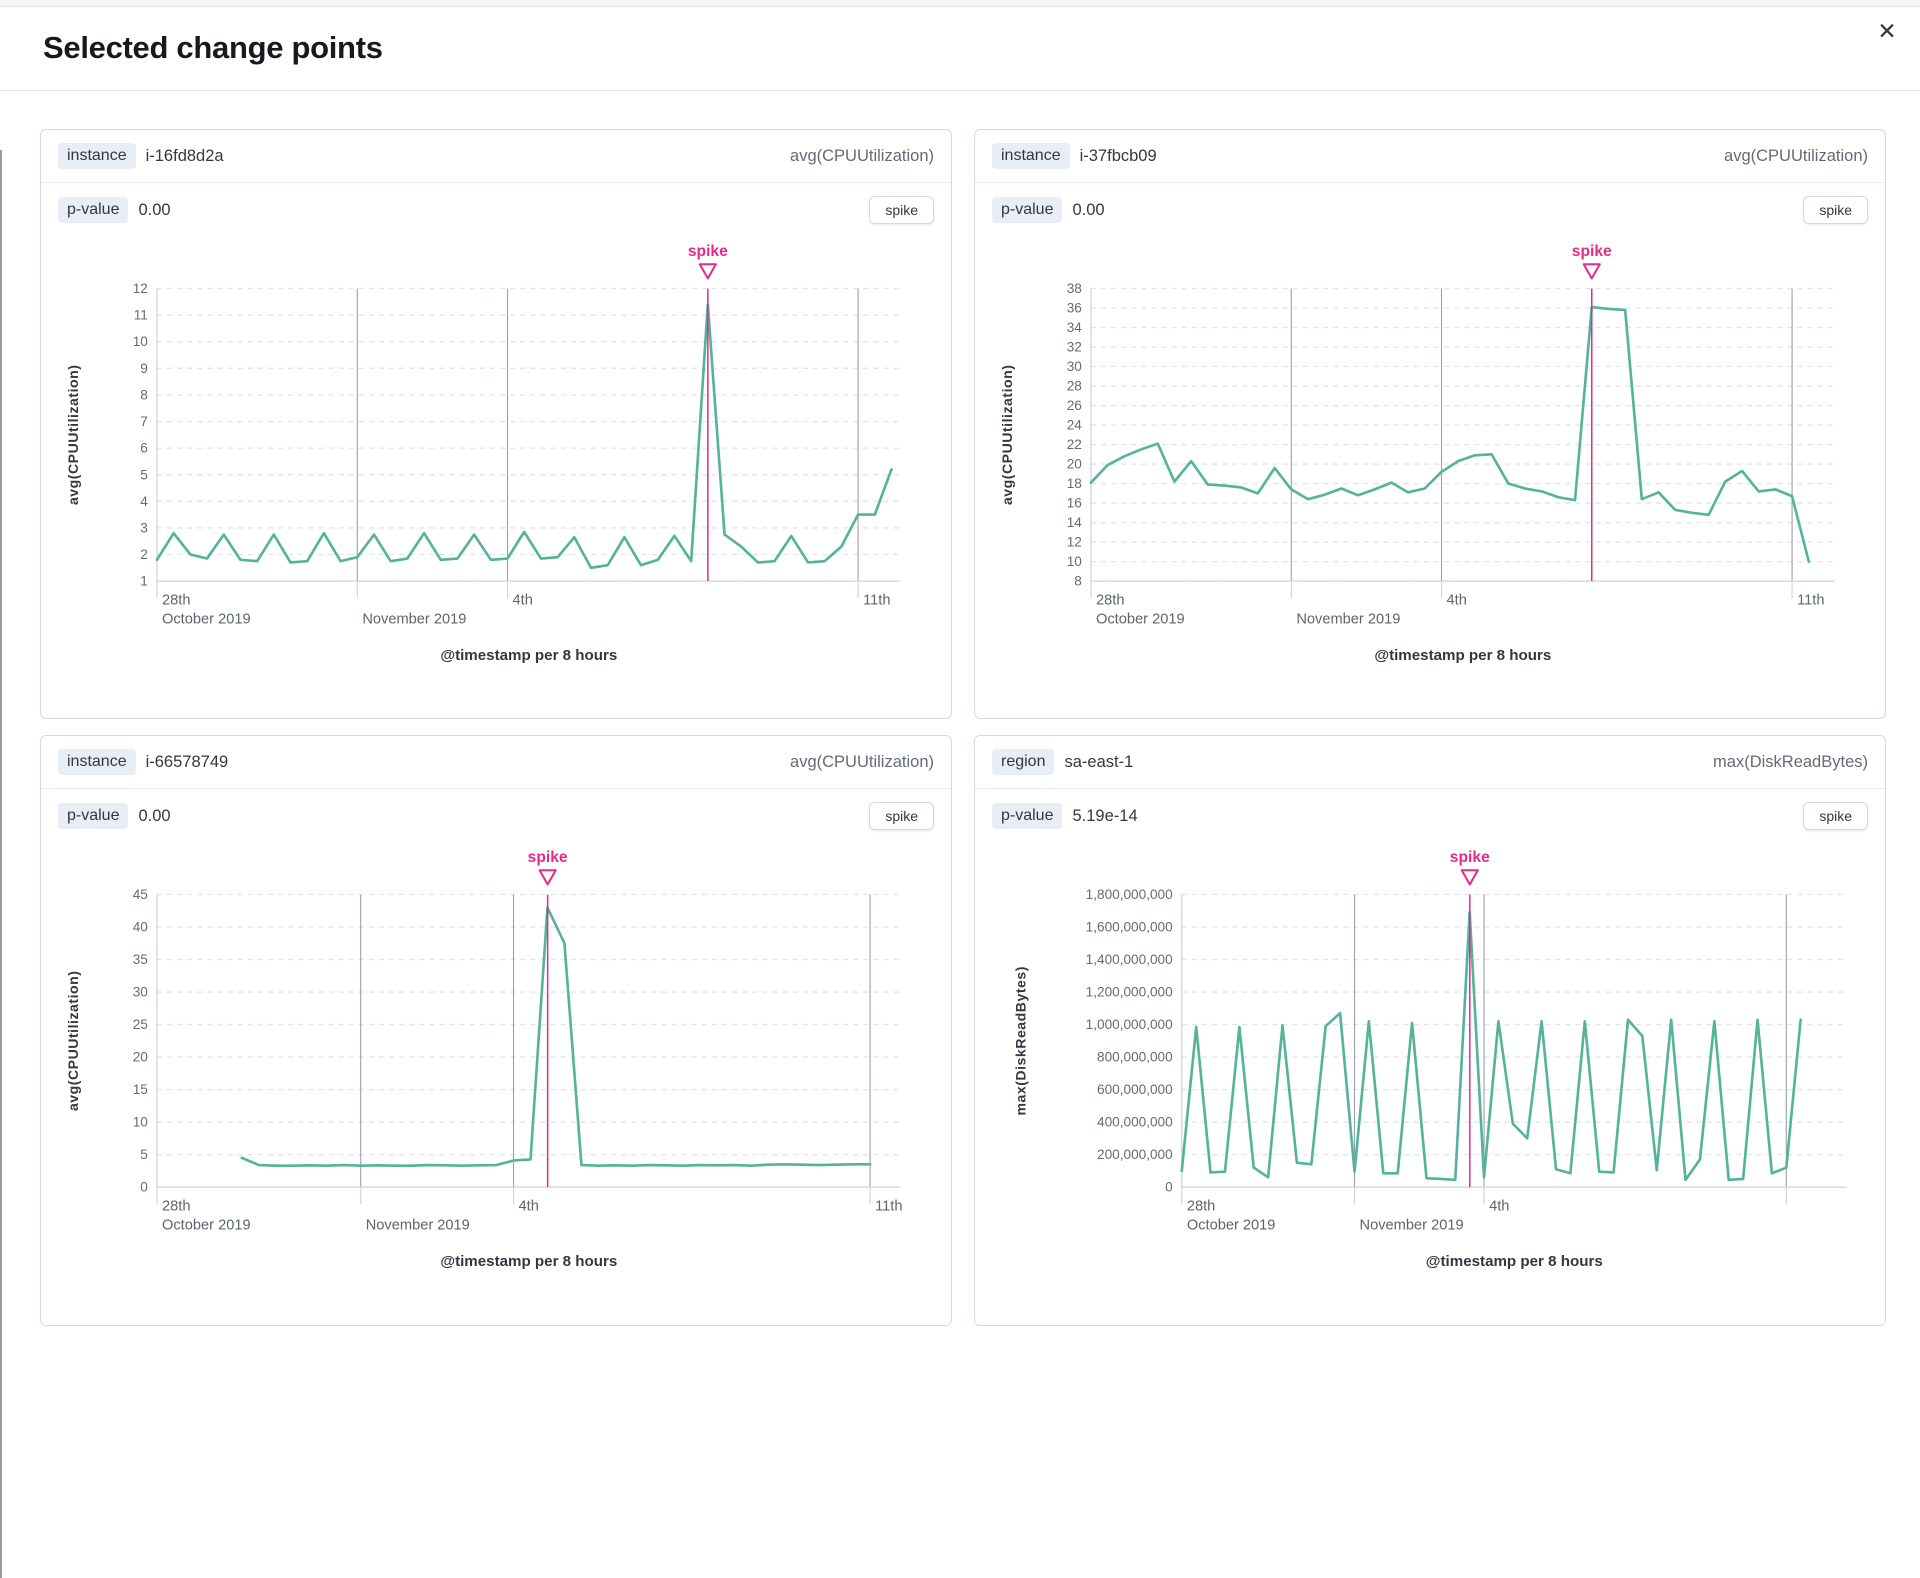 Image resolution: width=1920 pixels, height=1578 pixels. I want to click on field-value: i-66578749, so click(187, 761).